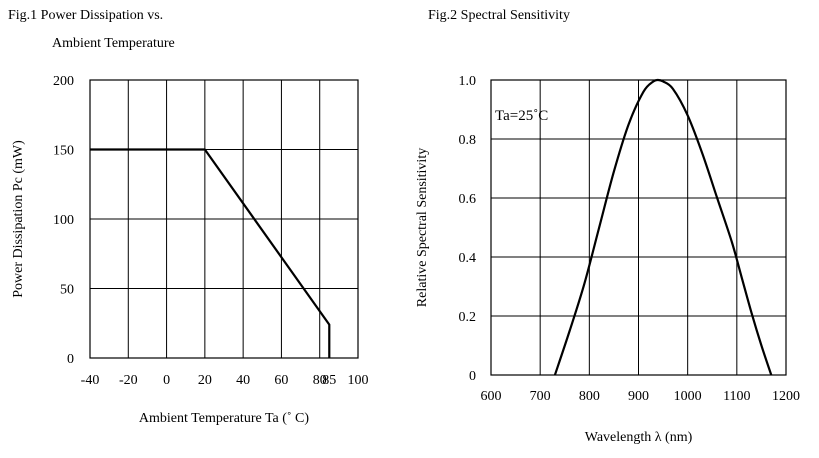  What do you see at coordinates (521, 116) in the screenshot?
I see `chart2-annotation: Ta=25˚C` at bounding box center [521, 116].